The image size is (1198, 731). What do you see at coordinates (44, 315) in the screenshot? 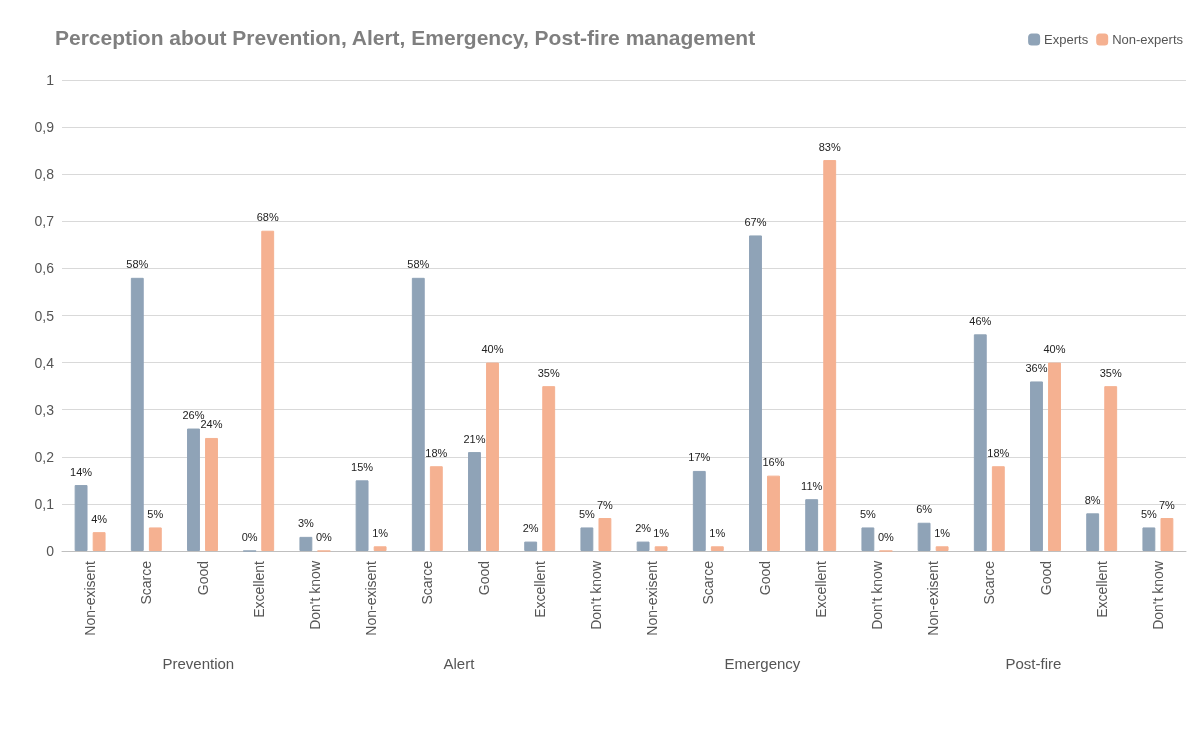
I see `y-tick-label: 0,5` at bounding box center [44, 315].